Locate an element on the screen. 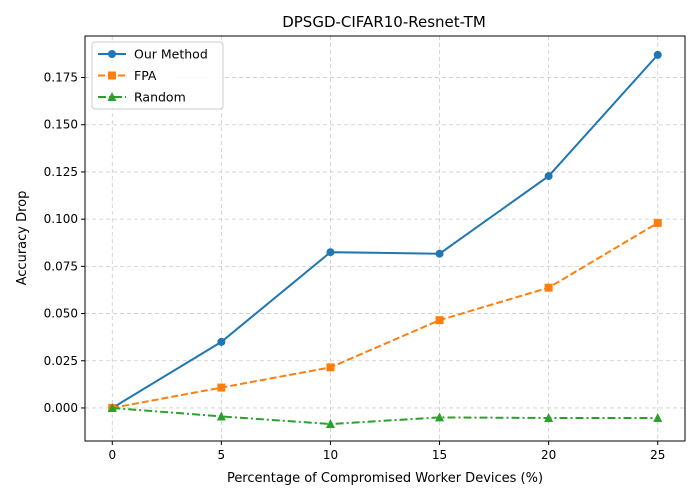 Image resolution: width=700 pixels, height=500 pixels. y-axis: 0.000 0.025 0.050 0.075 0.100 0.125 0.150 0.175 is located at coordinates (64, 243).